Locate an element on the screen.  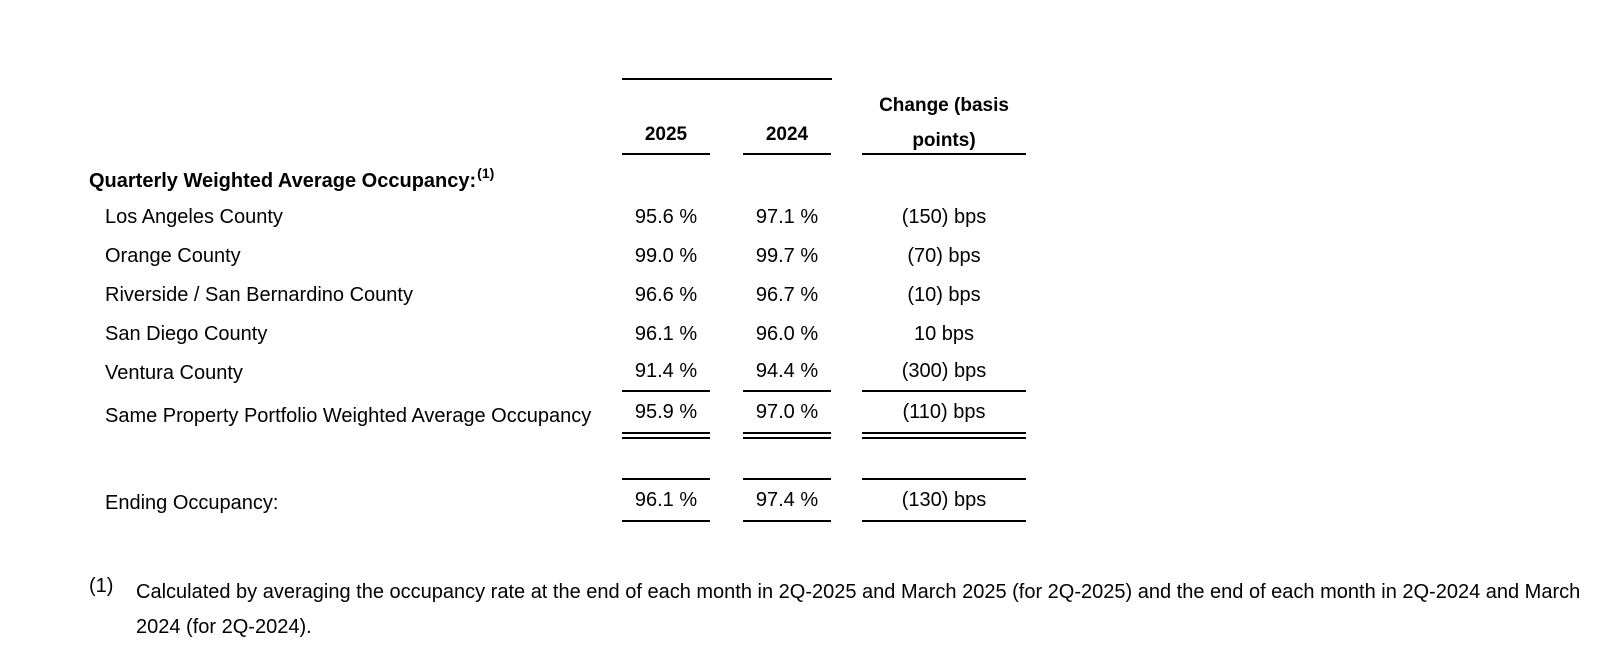
ending-top-rule-change is located at coordinates (944, 479).